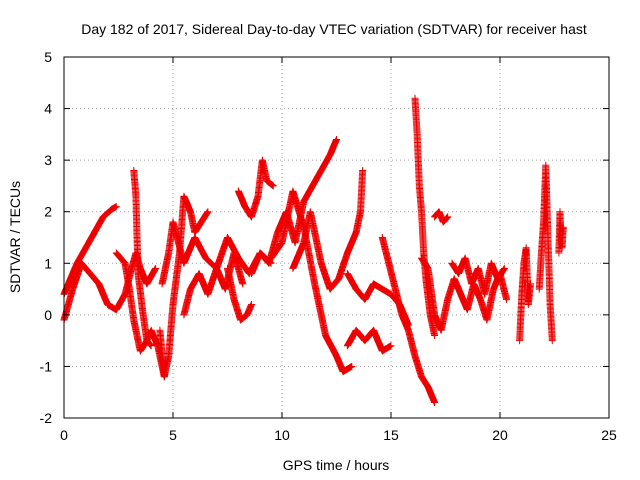  Describe the element at coordinates (48, 212) in the screenshot. I see `y-tick-label: 2` at that location.